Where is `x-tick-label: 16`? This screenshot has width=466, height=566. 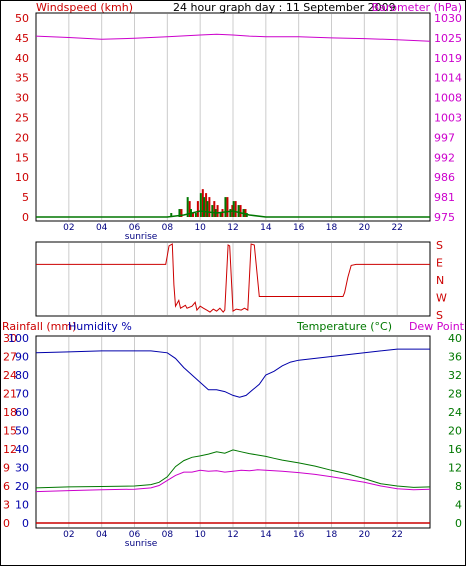 x-tick-label: 16 is located at coordinates (299, 535).